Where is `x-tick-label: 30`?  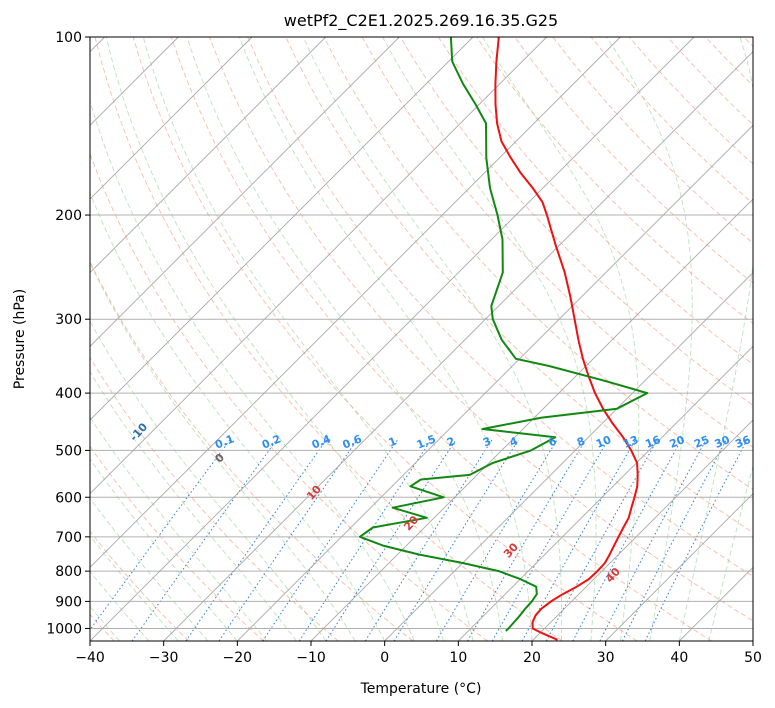 x-tick-label: 30 is located at coordinates (606, 658).